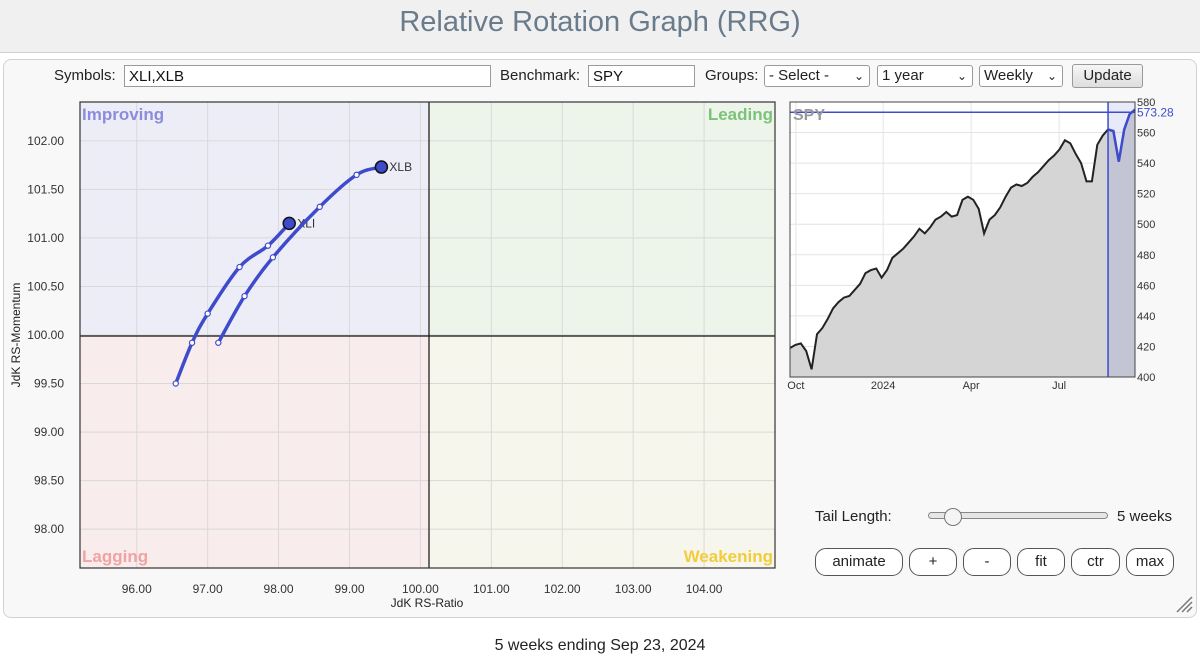 This screenshot has width=1200, height=661. What do you see at coordinates (1146, 256) in the screenshot?
I see `benchmark-y-tick: 480` at bounding box center [1146, 256].